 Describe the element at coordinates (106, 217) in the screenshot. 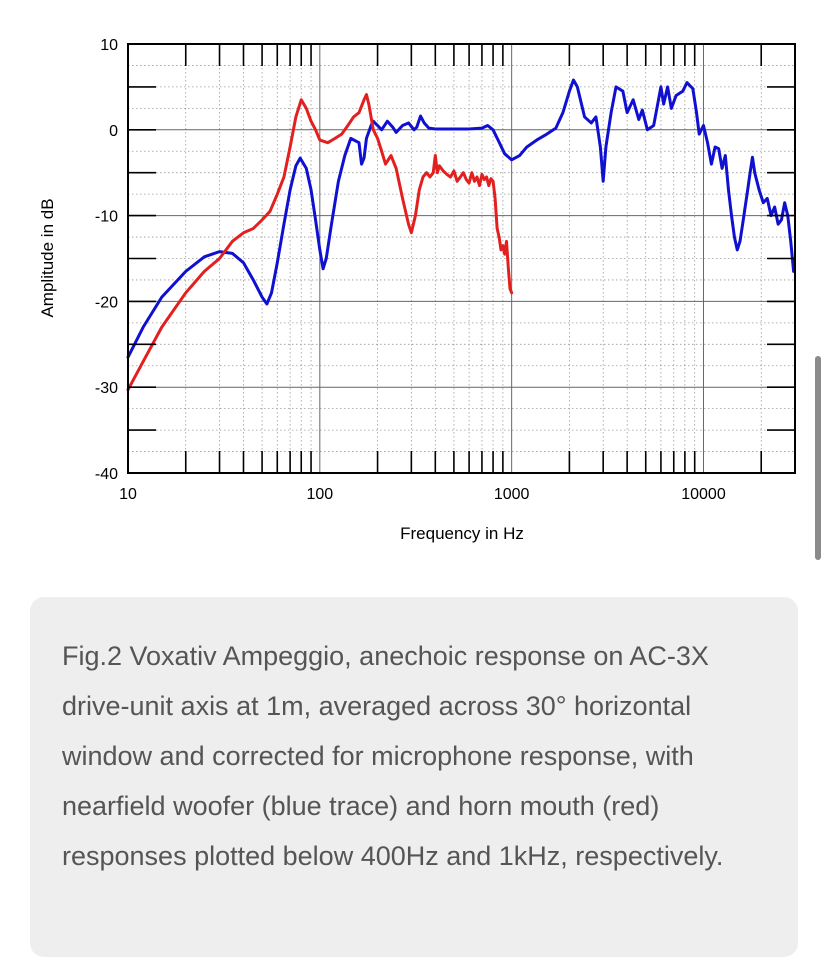

I see `y-tick-label: -10` at that location.